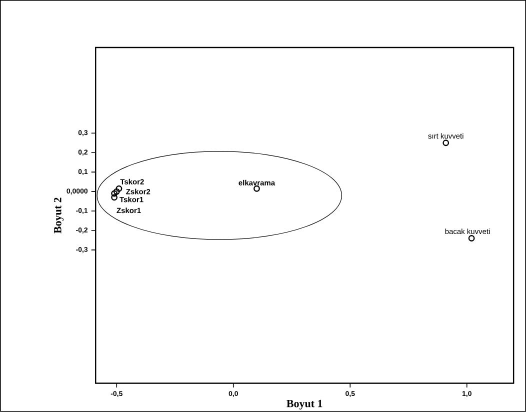 This screenshot has height=413, width=526. What do you see at coordinates (59, 216) in the screenshot?
I see `y-axis-title: Boyut 2` at bounding box center [59, 216].